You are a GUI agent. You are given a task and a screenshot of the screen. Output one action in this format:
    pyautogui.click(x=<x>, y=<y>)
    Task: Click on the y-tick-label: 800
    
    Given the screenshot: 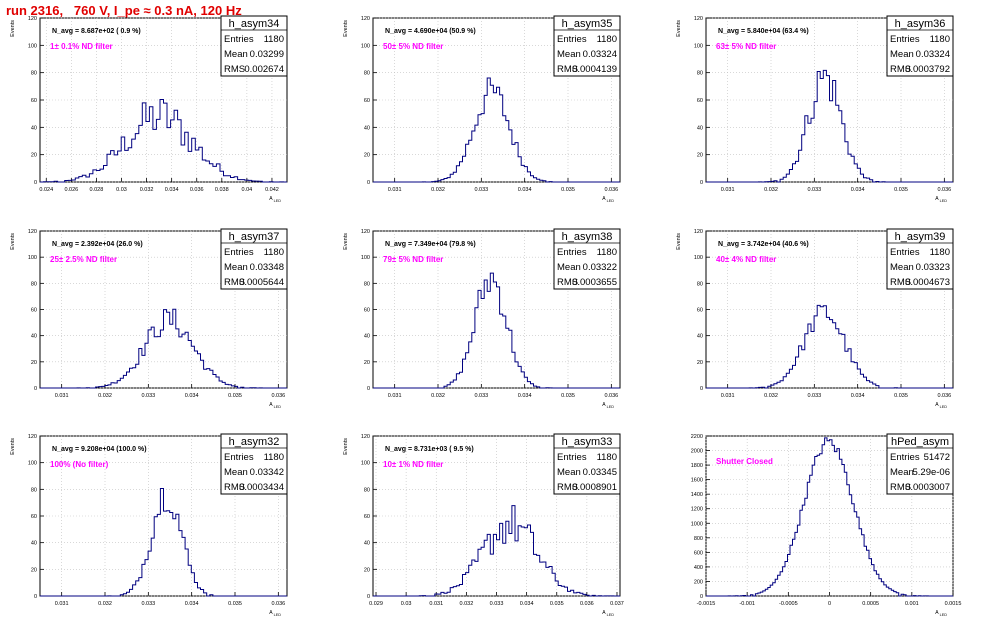 What is the action you would take?
    pyautogui.click(x=698, y=539)
    